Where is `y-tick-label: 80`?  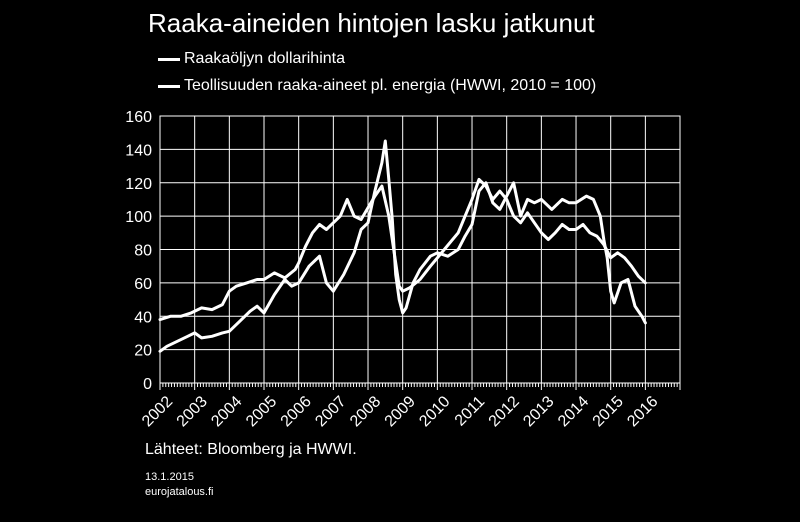 y-tick-label: 80 is located at coordinates (143, 251).